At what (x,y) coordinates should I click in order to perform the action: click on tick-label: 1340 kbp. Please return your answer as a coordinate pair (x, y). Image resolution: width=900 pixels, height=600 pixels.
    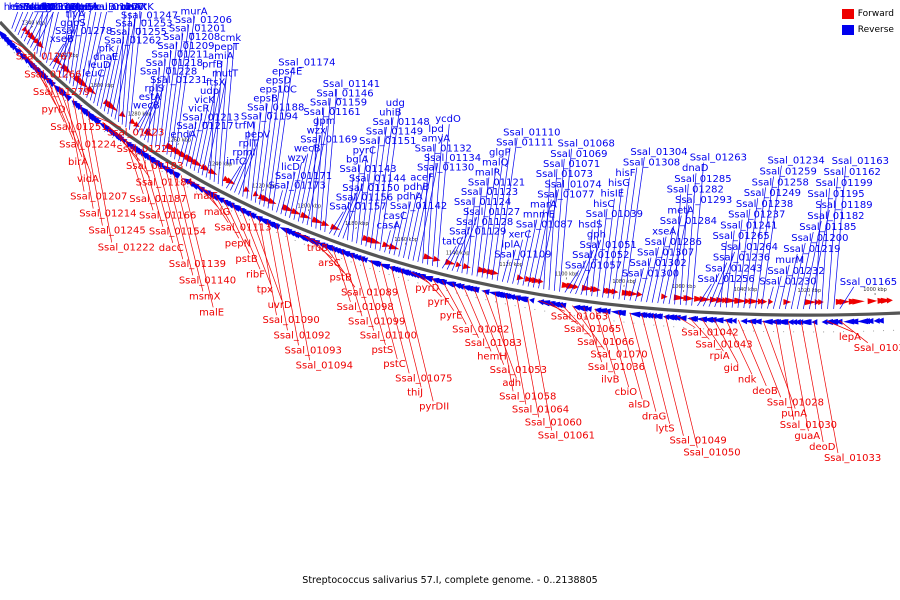
    Looking at the image, I should click on (34, 23).